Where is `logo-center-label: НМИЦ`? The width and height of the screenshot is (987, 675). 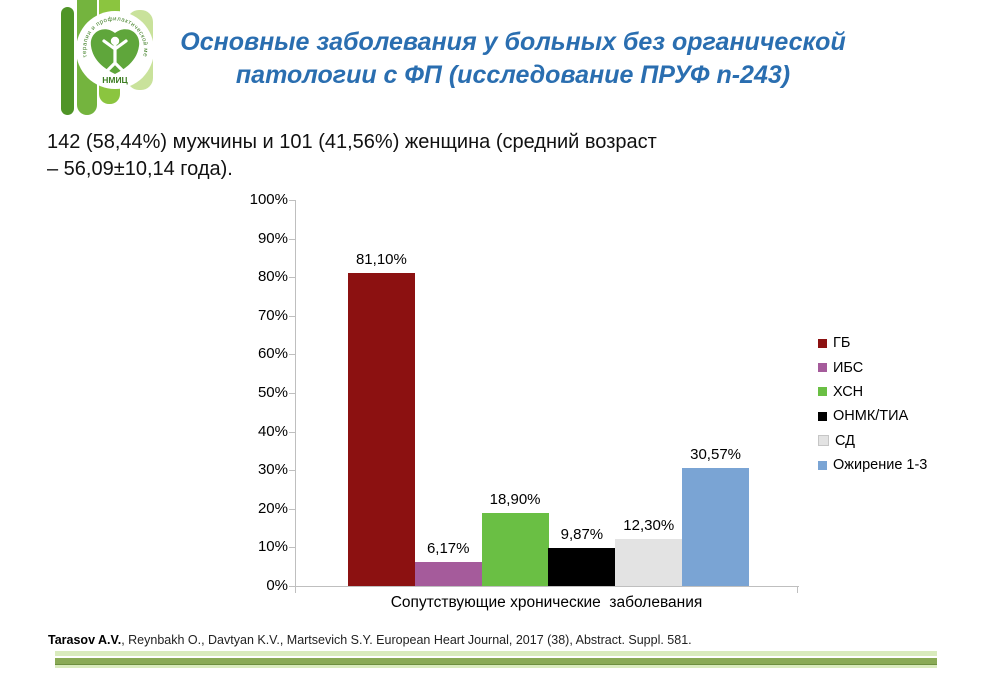 logo-center-label: НМИЦ is located at coordinates (115, 80).